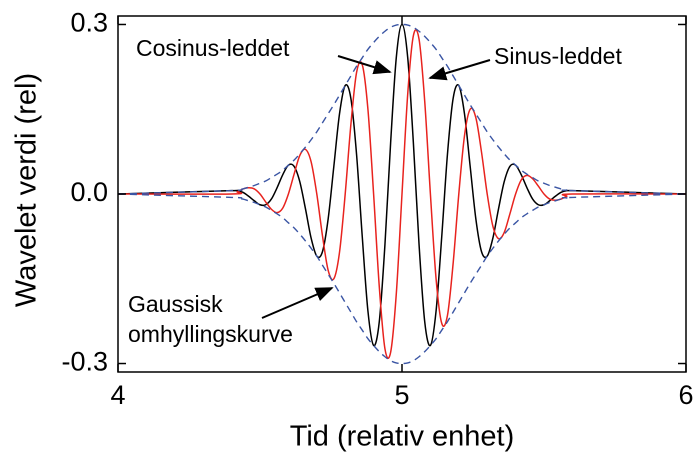  I want to click on x-axis-title: Tid (relativ enhet), so click(402, 437).